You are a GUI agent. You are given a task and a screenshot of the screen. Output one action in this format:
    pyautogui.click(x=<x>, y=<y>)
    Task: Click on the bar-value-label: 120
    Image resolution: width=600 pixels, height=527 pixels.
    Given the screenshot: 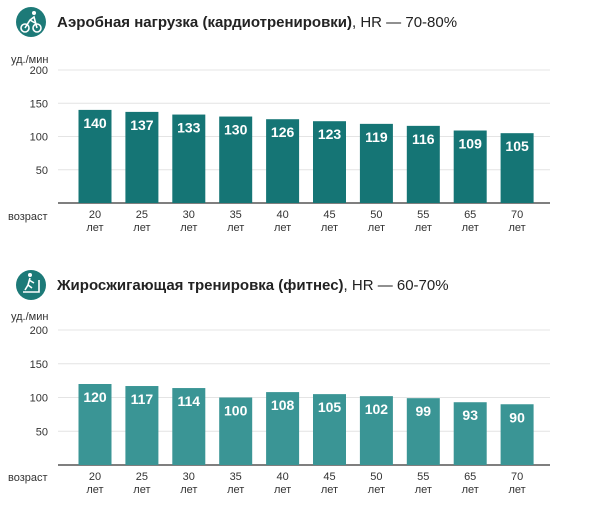 What is the action you would take?
    pyautogui.click(x=95, y=397)
    